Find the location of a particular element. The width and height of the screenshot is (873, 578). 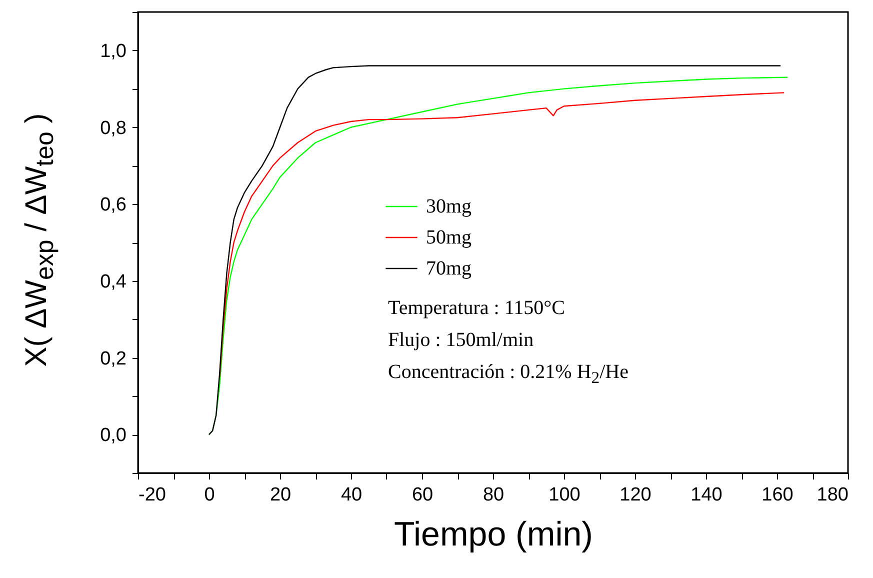

x-tick-label: 20 is located at coordinates (281, 495).